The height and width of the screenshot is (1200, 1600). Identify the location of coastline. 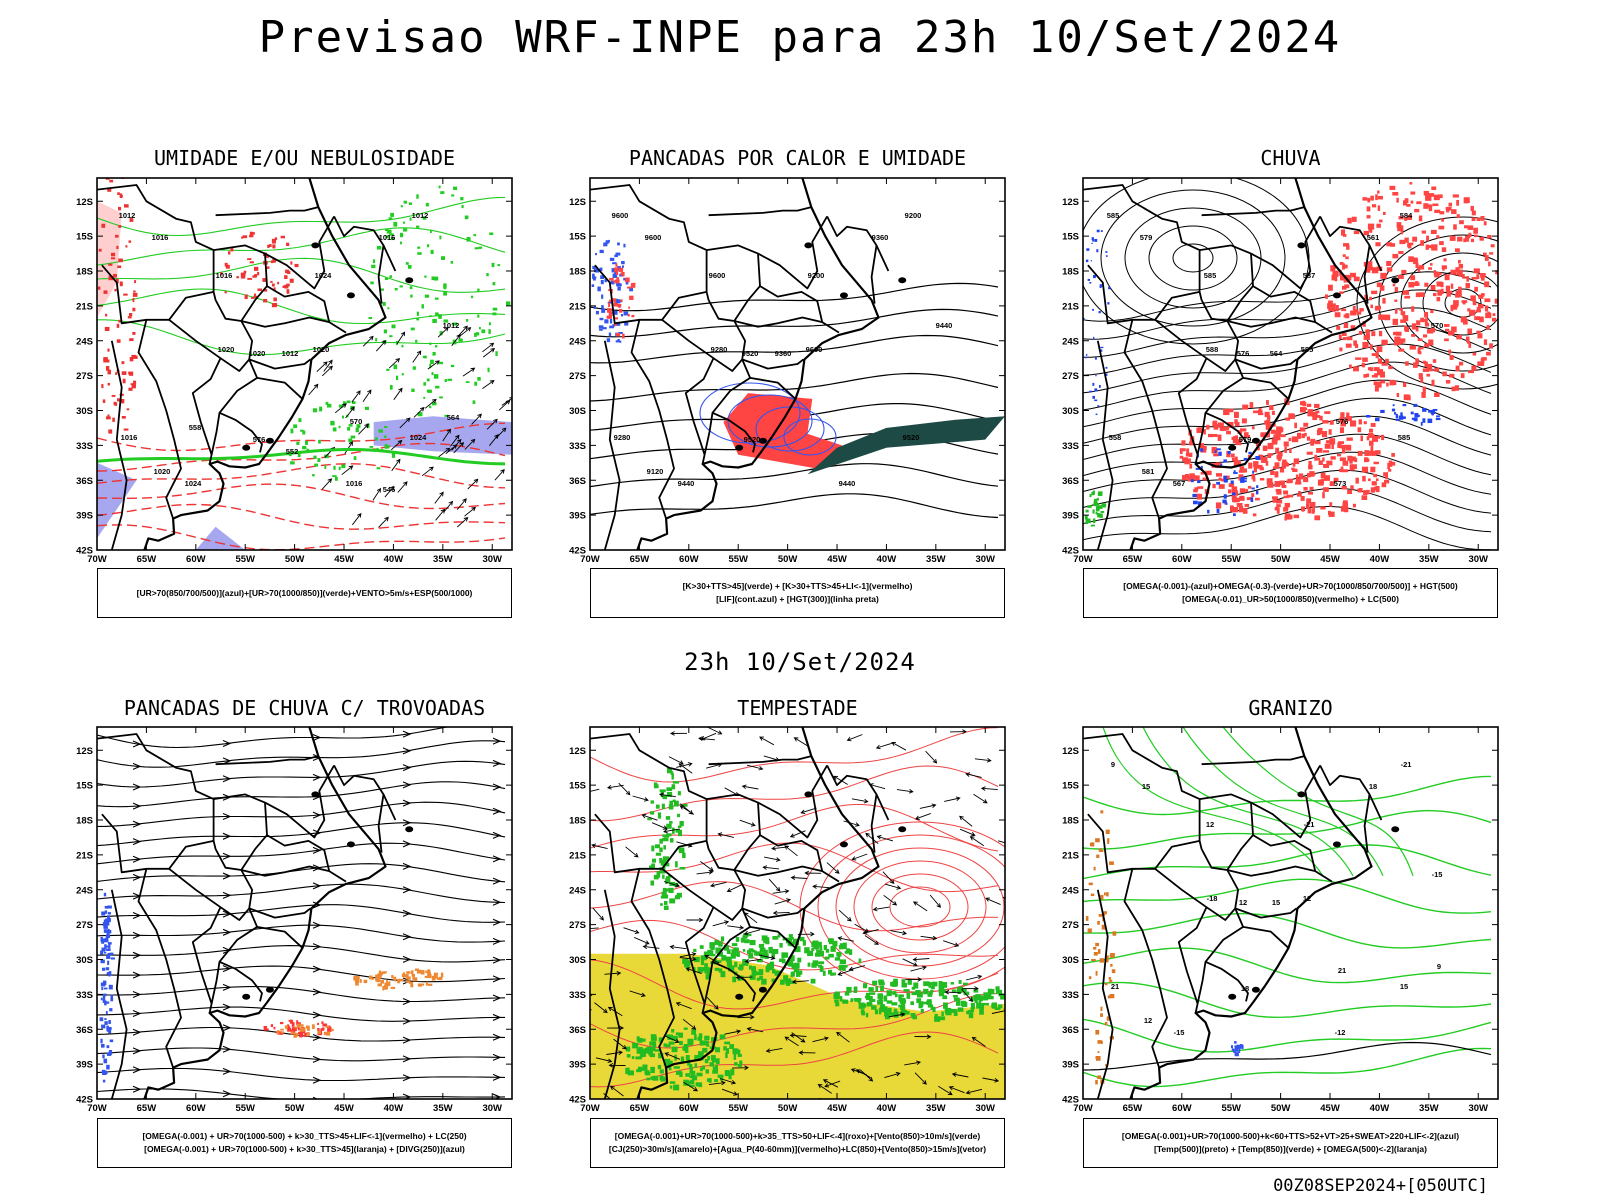
(758, 364).